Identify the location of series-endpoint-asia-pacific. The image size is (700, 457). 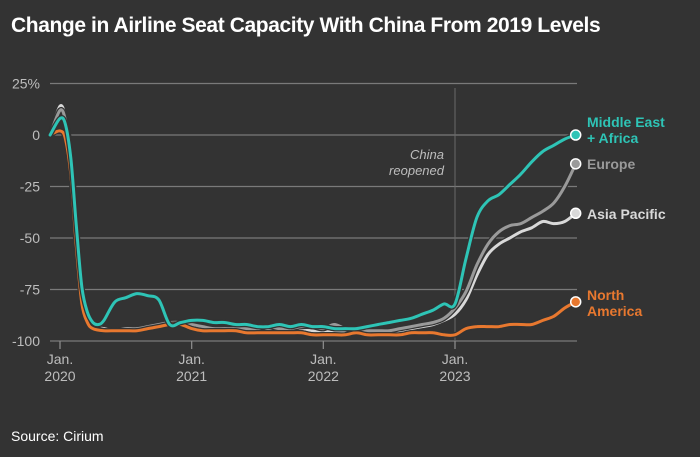
(575, 213).